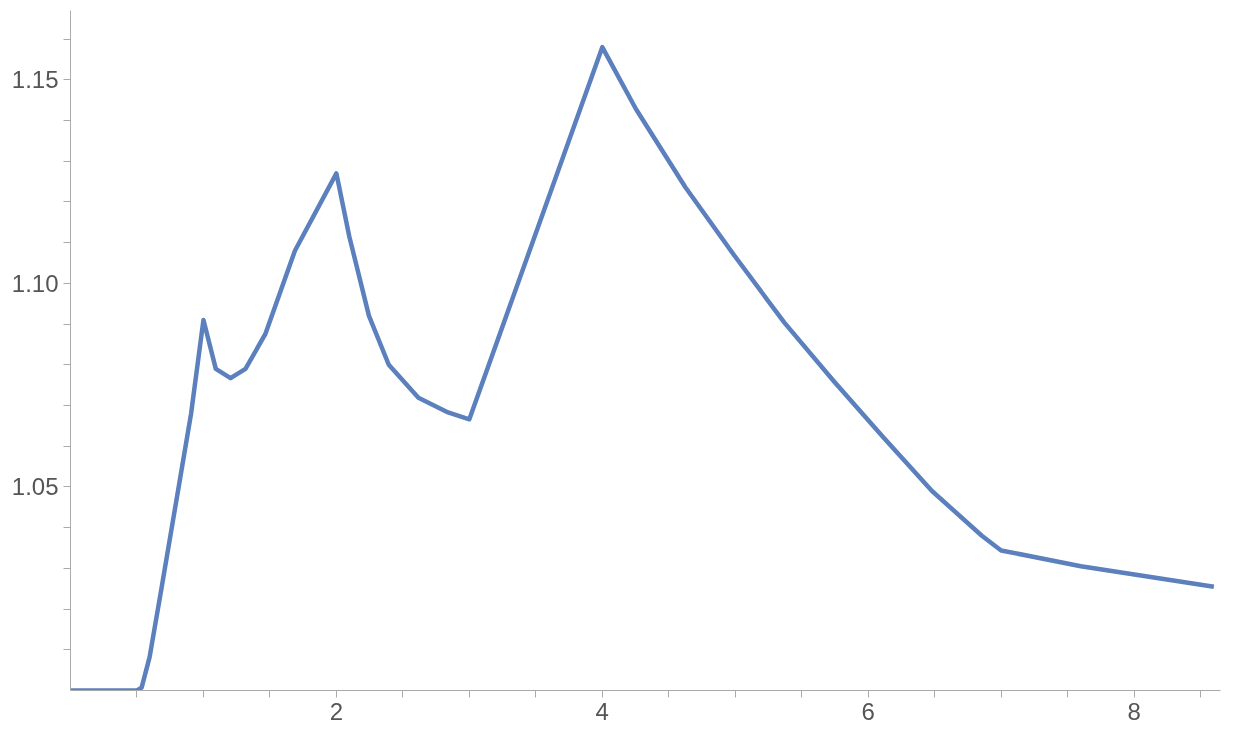 Image resolution: width=1238 pixels, height=748 pixels. What do you see at coordinates (35, 487) in the screenshot?
I see `y-tick-label: 1.05` at bounding box center [35, 487].